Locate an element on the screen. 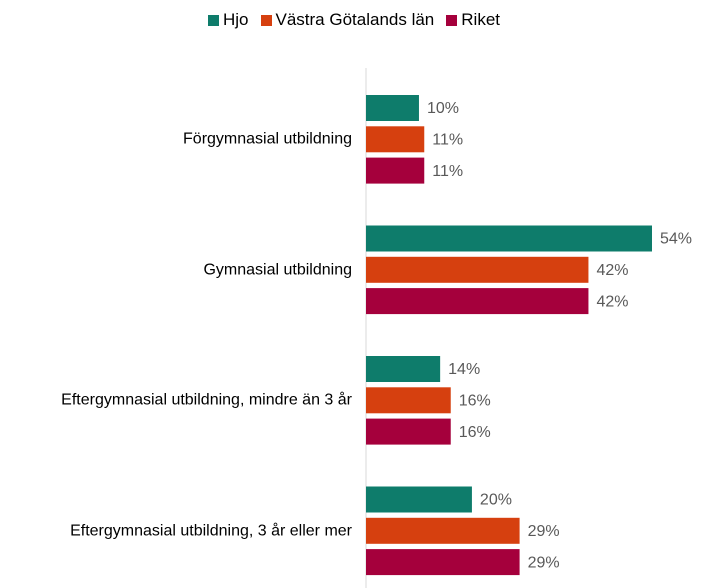 The image size is (708, 588). value-label: 54% is located at coordinates (676, 239).